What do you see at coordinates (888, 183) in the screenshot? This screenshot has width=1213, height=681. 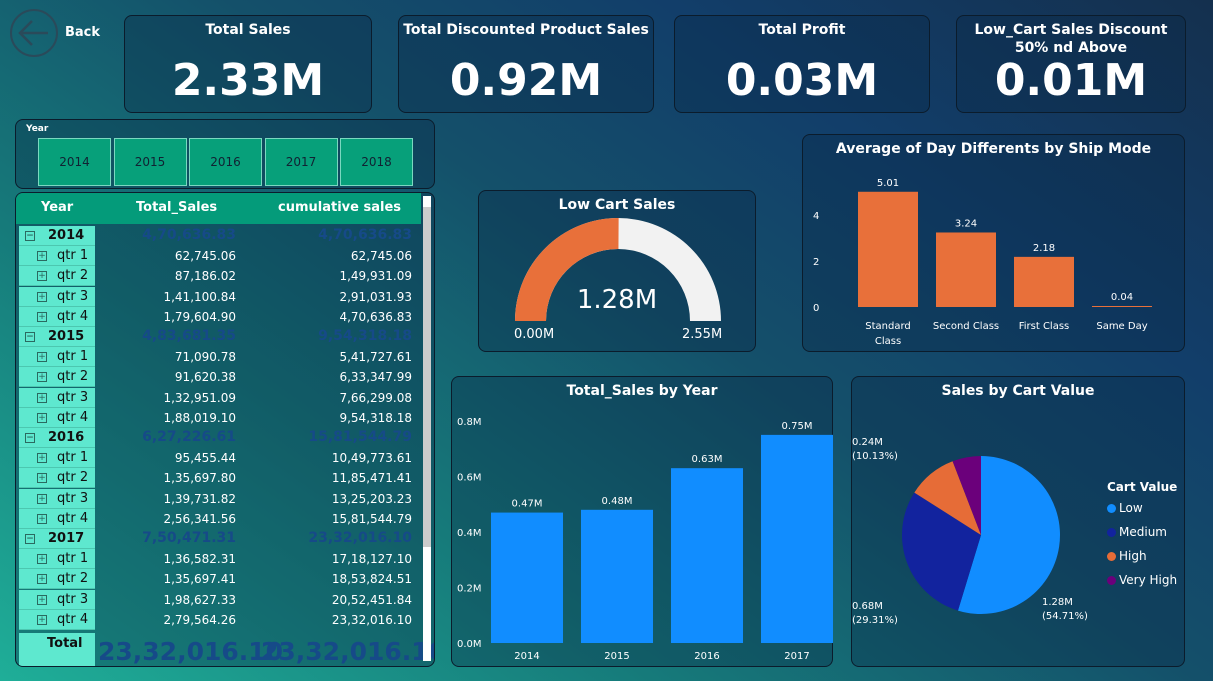 I see `data-label: 5.01` at bounding box center [888, 183].